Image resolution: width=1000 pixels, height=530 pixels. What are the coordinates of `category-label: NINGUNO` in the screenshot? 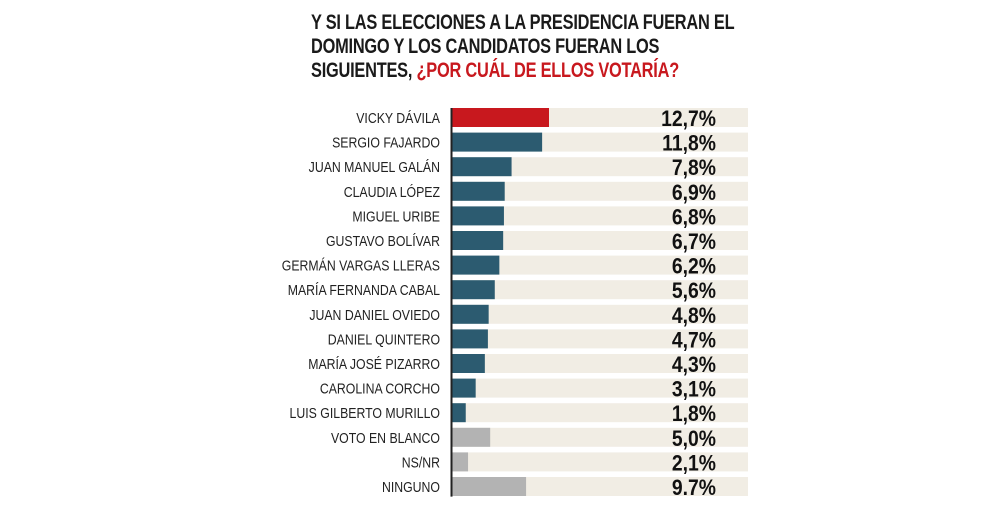 It's located at (411, 487).